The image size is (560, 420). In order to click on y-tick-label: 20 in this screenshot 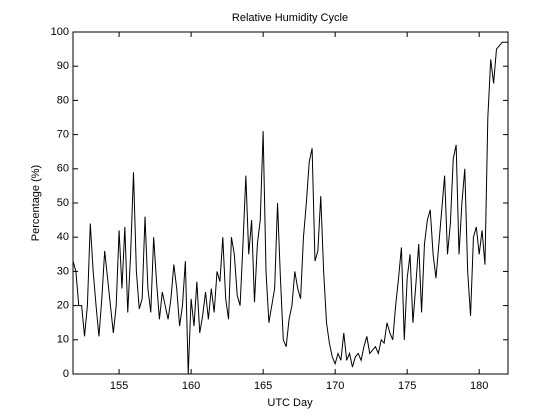, I will do `click(63, 306)`.